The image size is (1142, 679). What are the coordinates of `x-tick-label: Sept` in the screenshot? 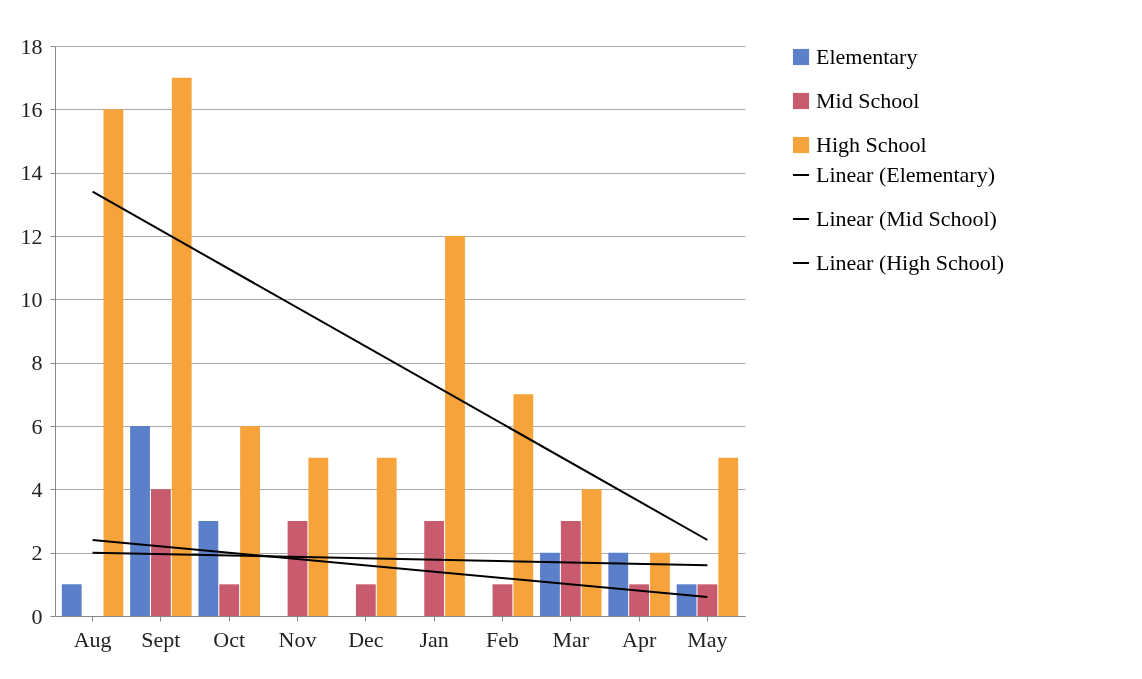 It's located at (161, 639).